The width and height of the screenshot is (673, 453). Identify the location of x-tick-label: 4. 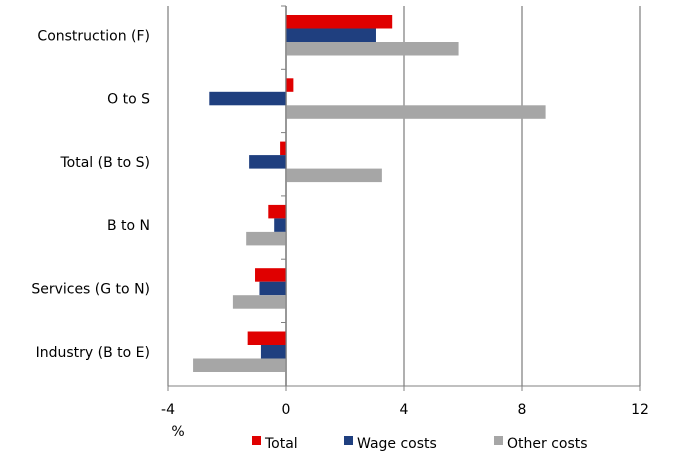
(404, 410).